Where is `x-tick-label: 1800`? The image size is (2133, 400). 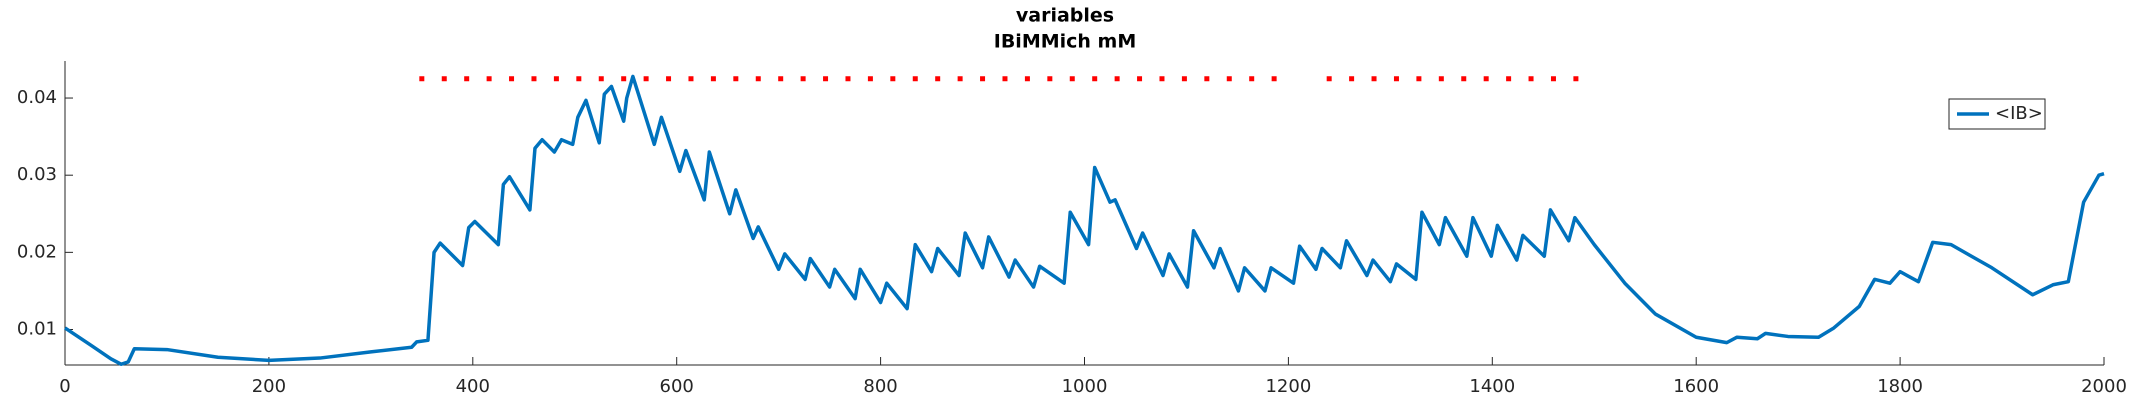 x-tick-label: 1800 is located at coordinates (1900, 386).